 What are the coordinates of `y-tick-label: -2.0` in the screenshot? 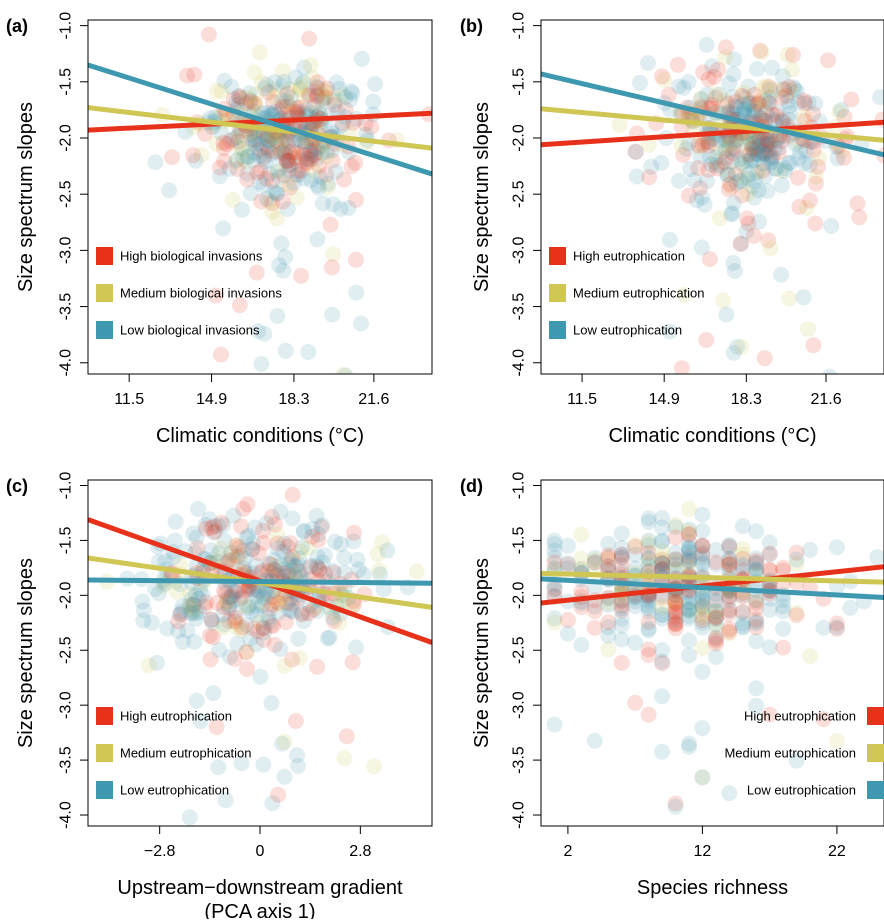 It's located at (519, 138).